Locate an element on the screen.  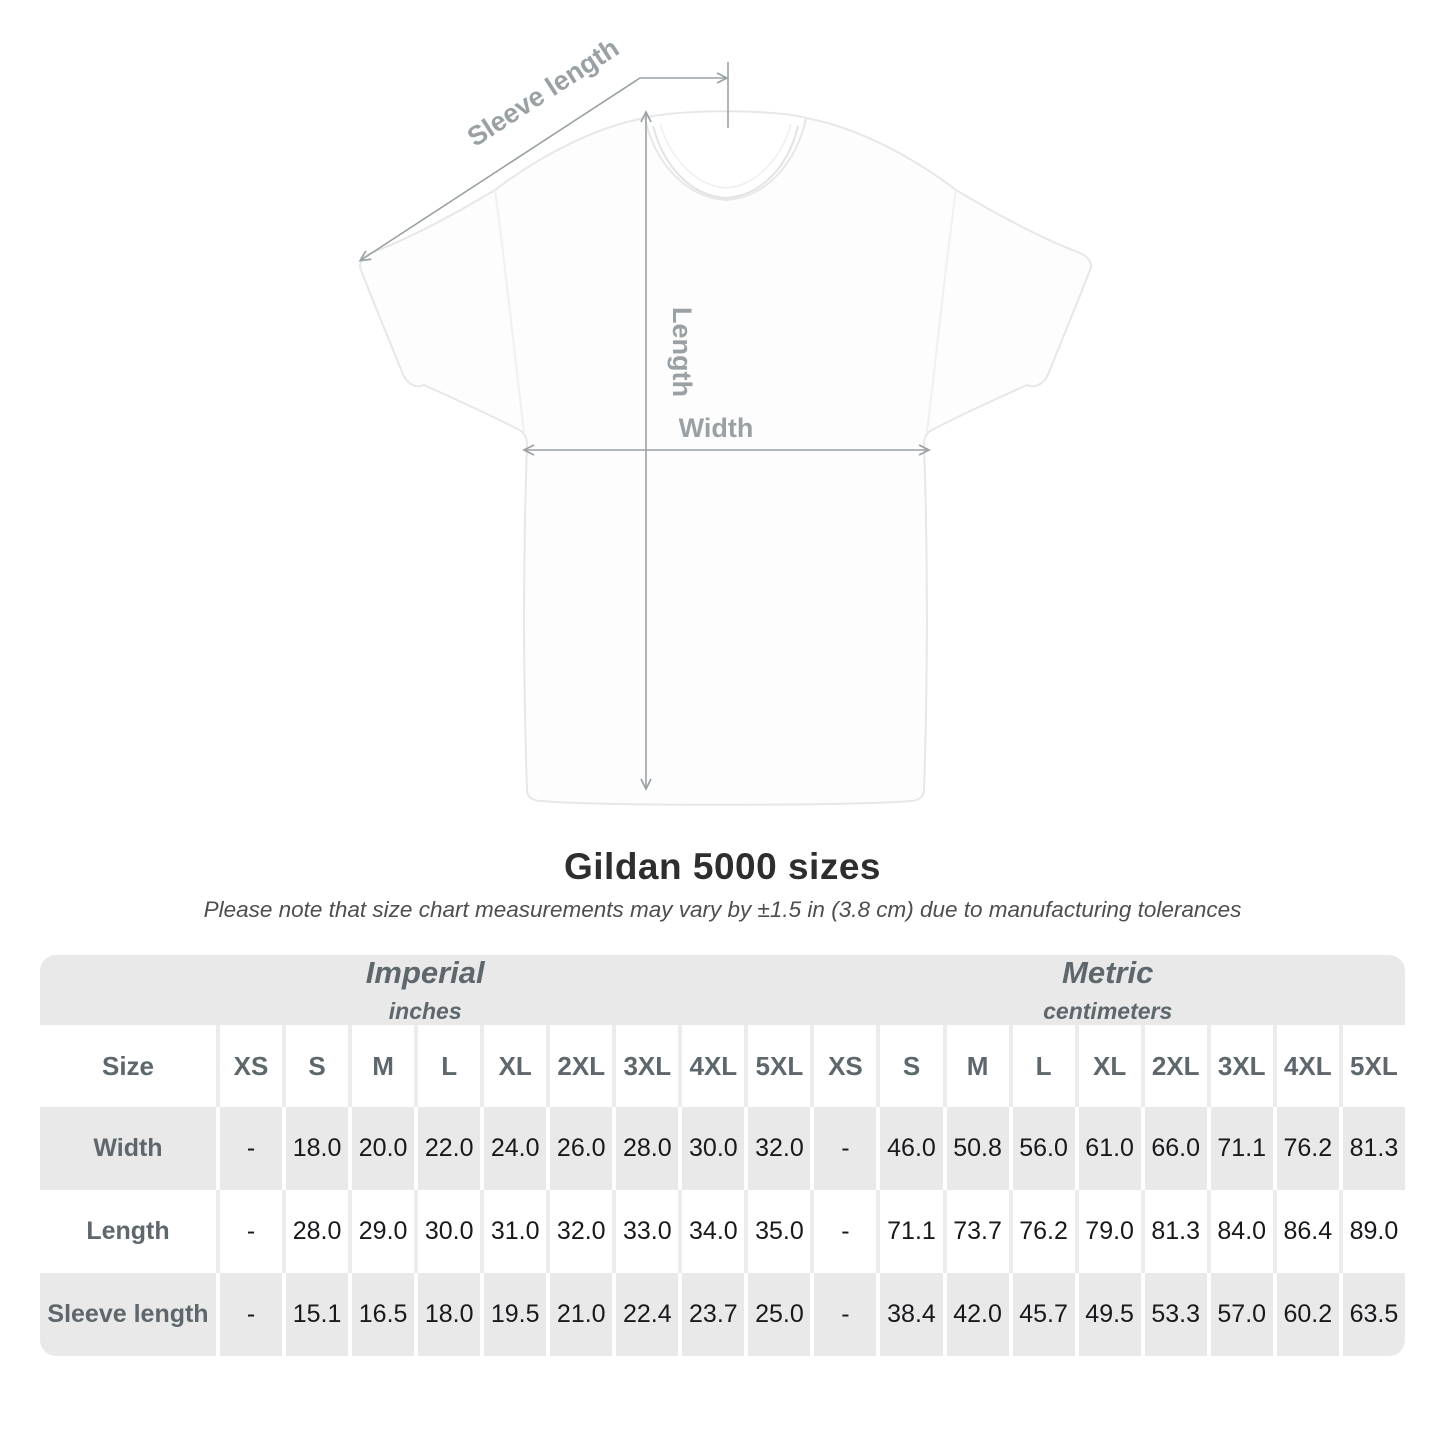
imperial-group-title: Imperial is located at coordinates (425, 972).